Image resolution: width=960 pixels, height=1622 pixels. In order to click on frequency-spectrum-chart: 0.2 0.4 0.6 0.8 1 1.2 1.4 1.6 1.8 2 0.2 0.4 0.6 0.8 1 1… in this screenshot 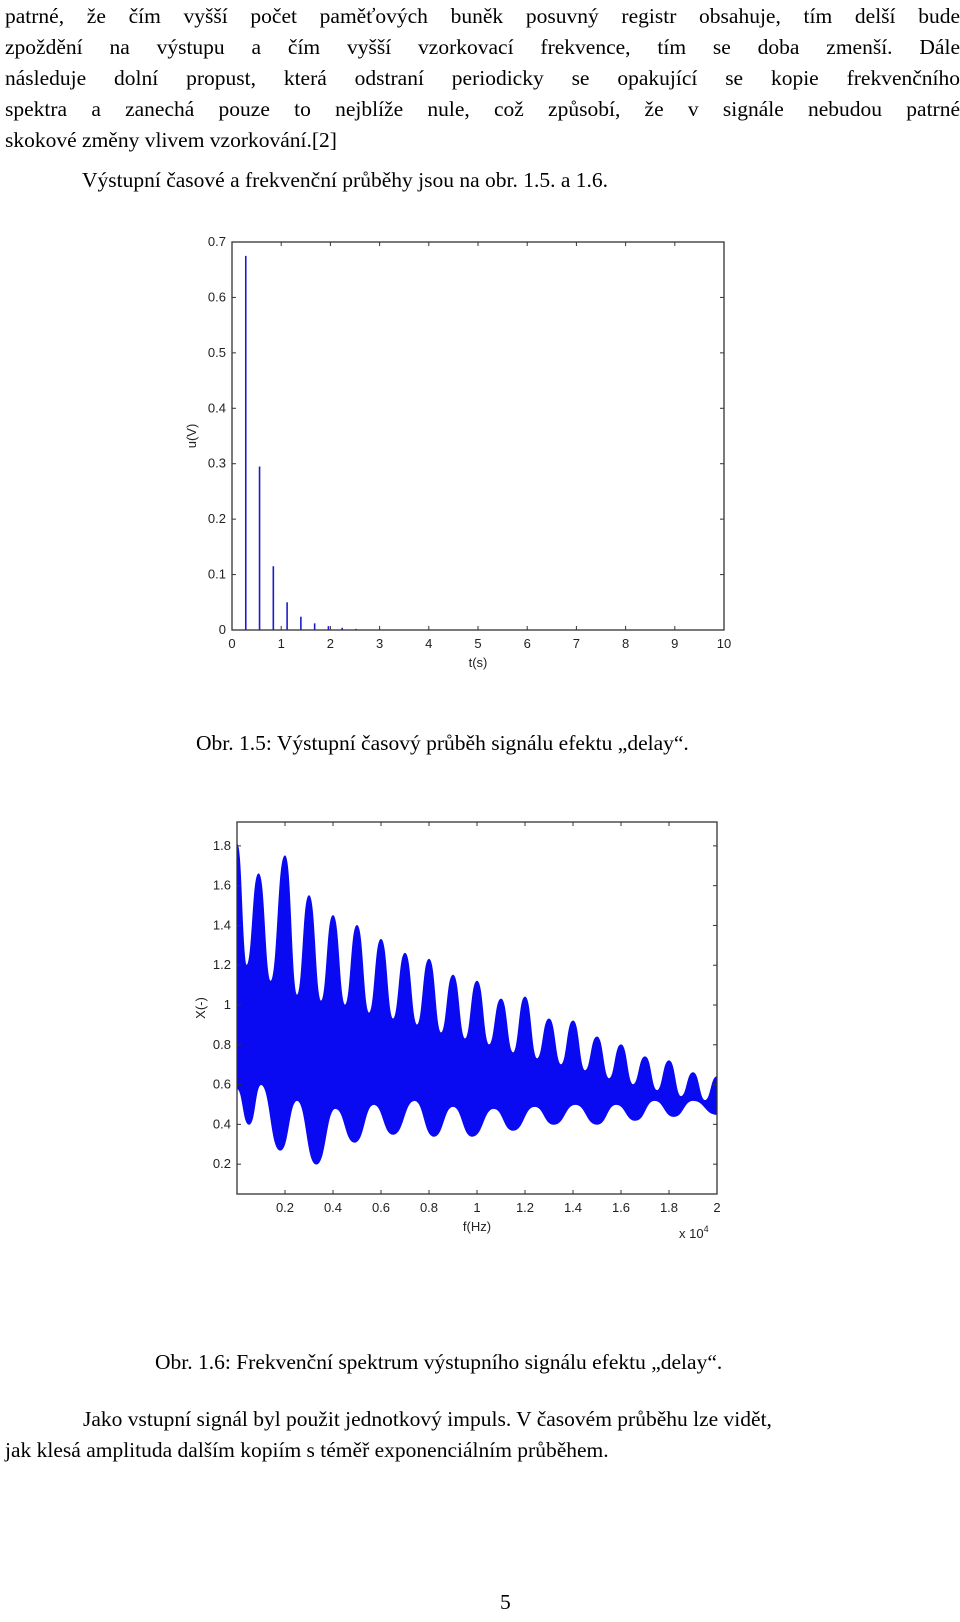, I will do `click(457, 1031)`.